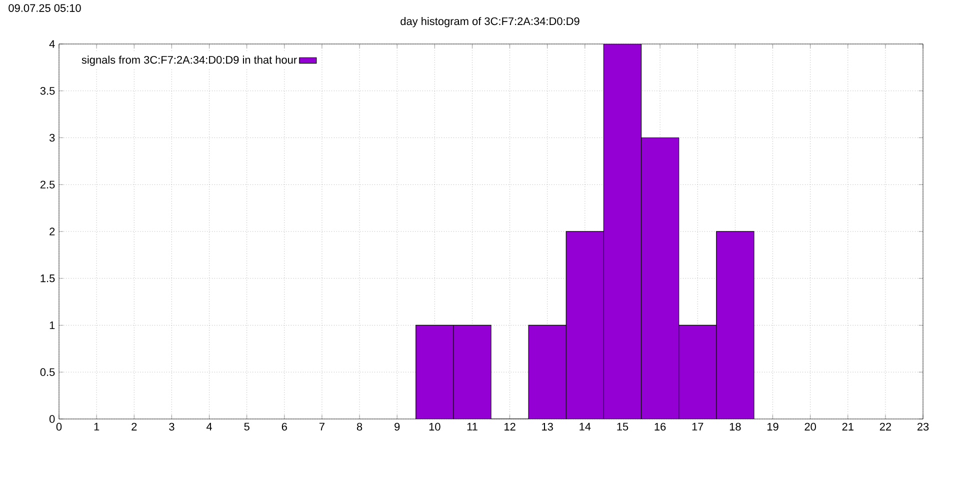  Describe the element at coordinates (848, 426) in the screenshot. I see `x-tick-label: 21` at that location.